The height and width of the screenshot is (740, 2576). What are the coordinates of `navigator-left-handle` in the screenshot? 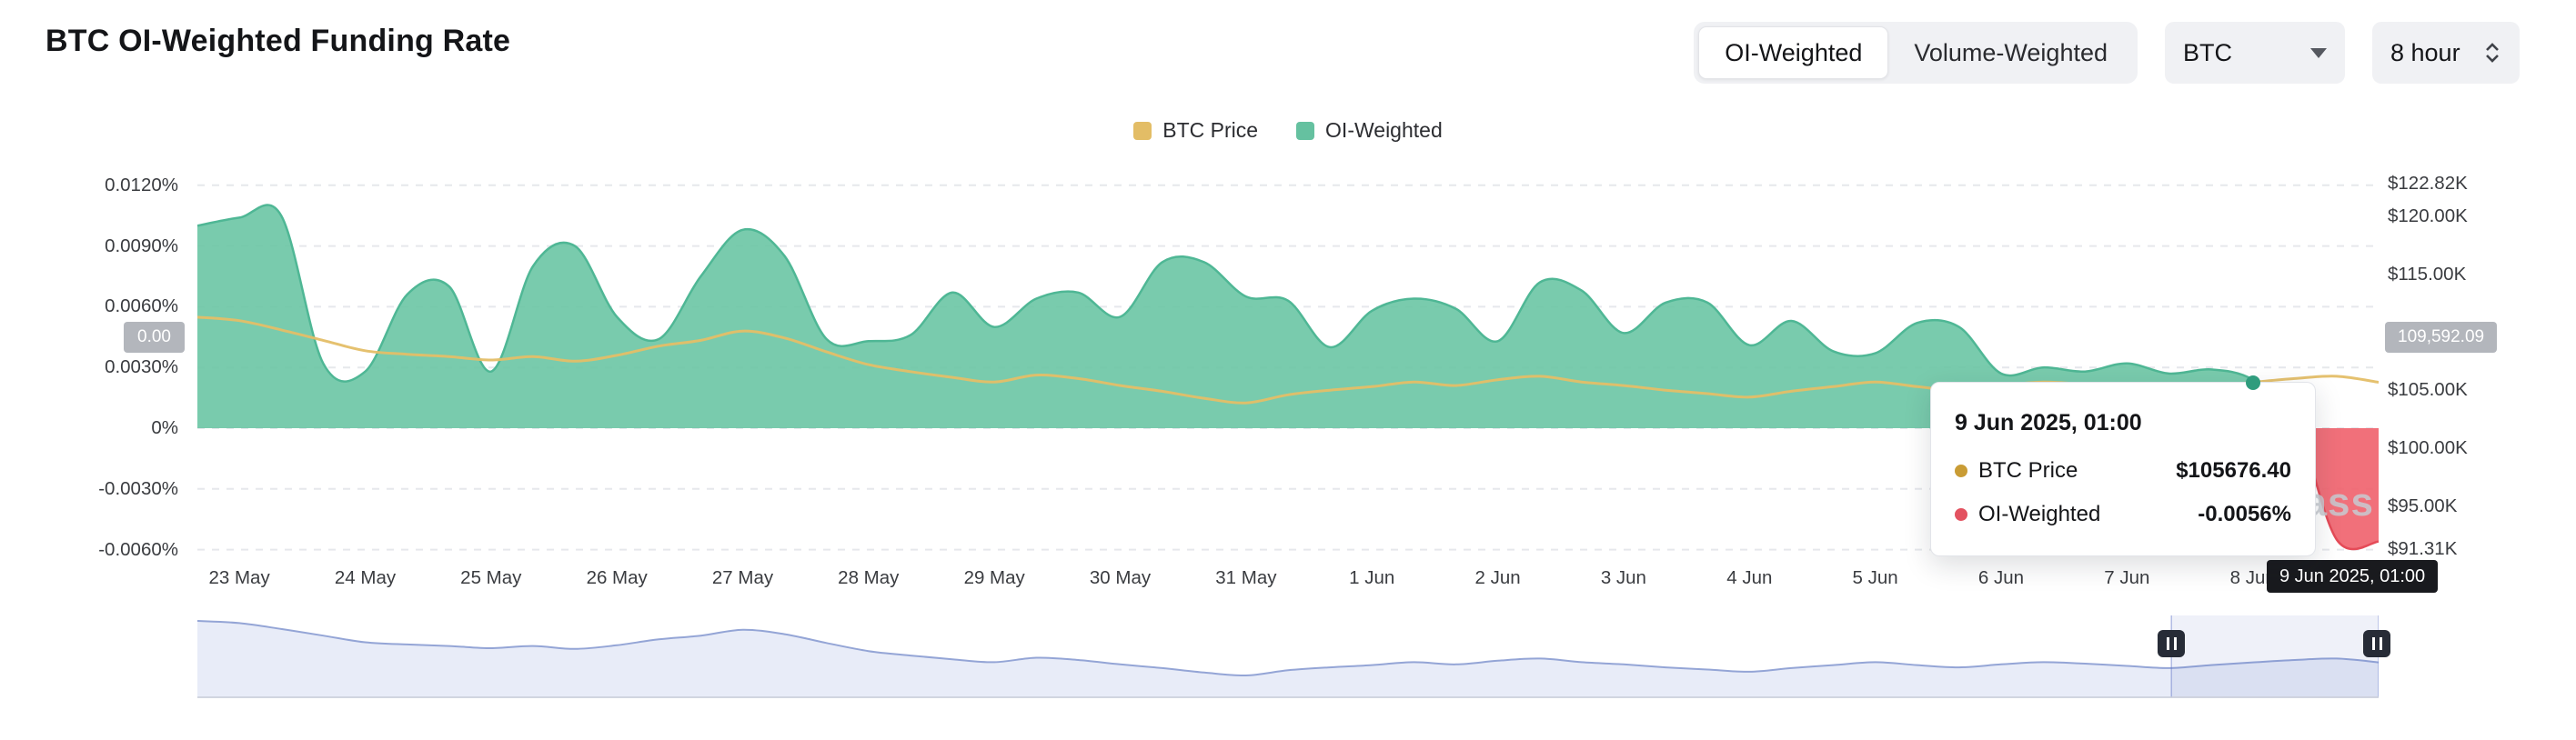 It's located at (2172, 643).